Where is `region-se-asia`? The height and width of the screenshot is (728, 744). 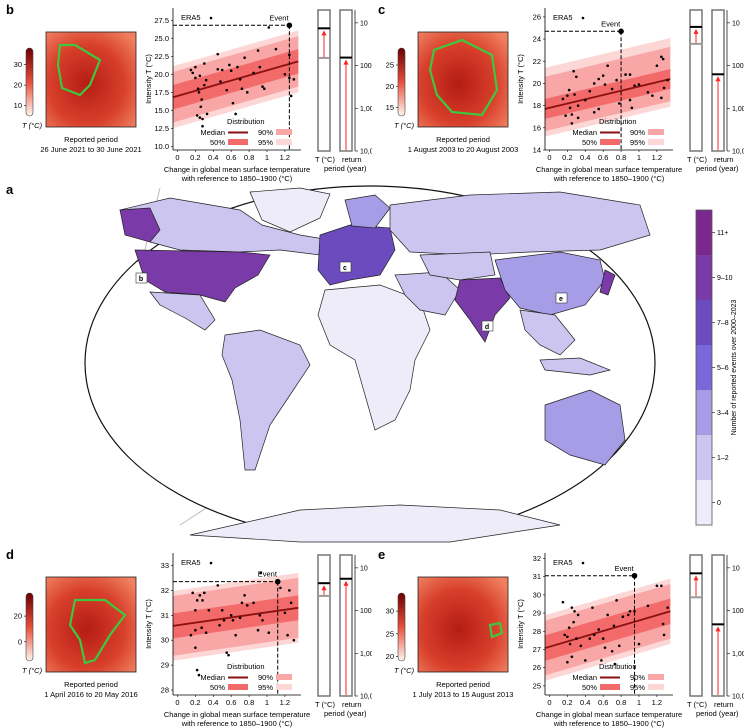
region-se-asia is located at coordinates (547, 332).